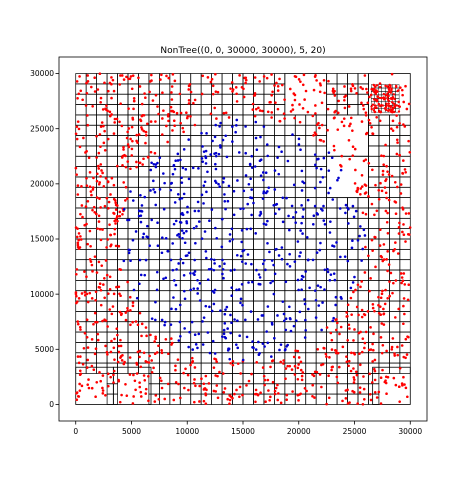  I want to click on y-tick-label: 25000, so click(42, 128).